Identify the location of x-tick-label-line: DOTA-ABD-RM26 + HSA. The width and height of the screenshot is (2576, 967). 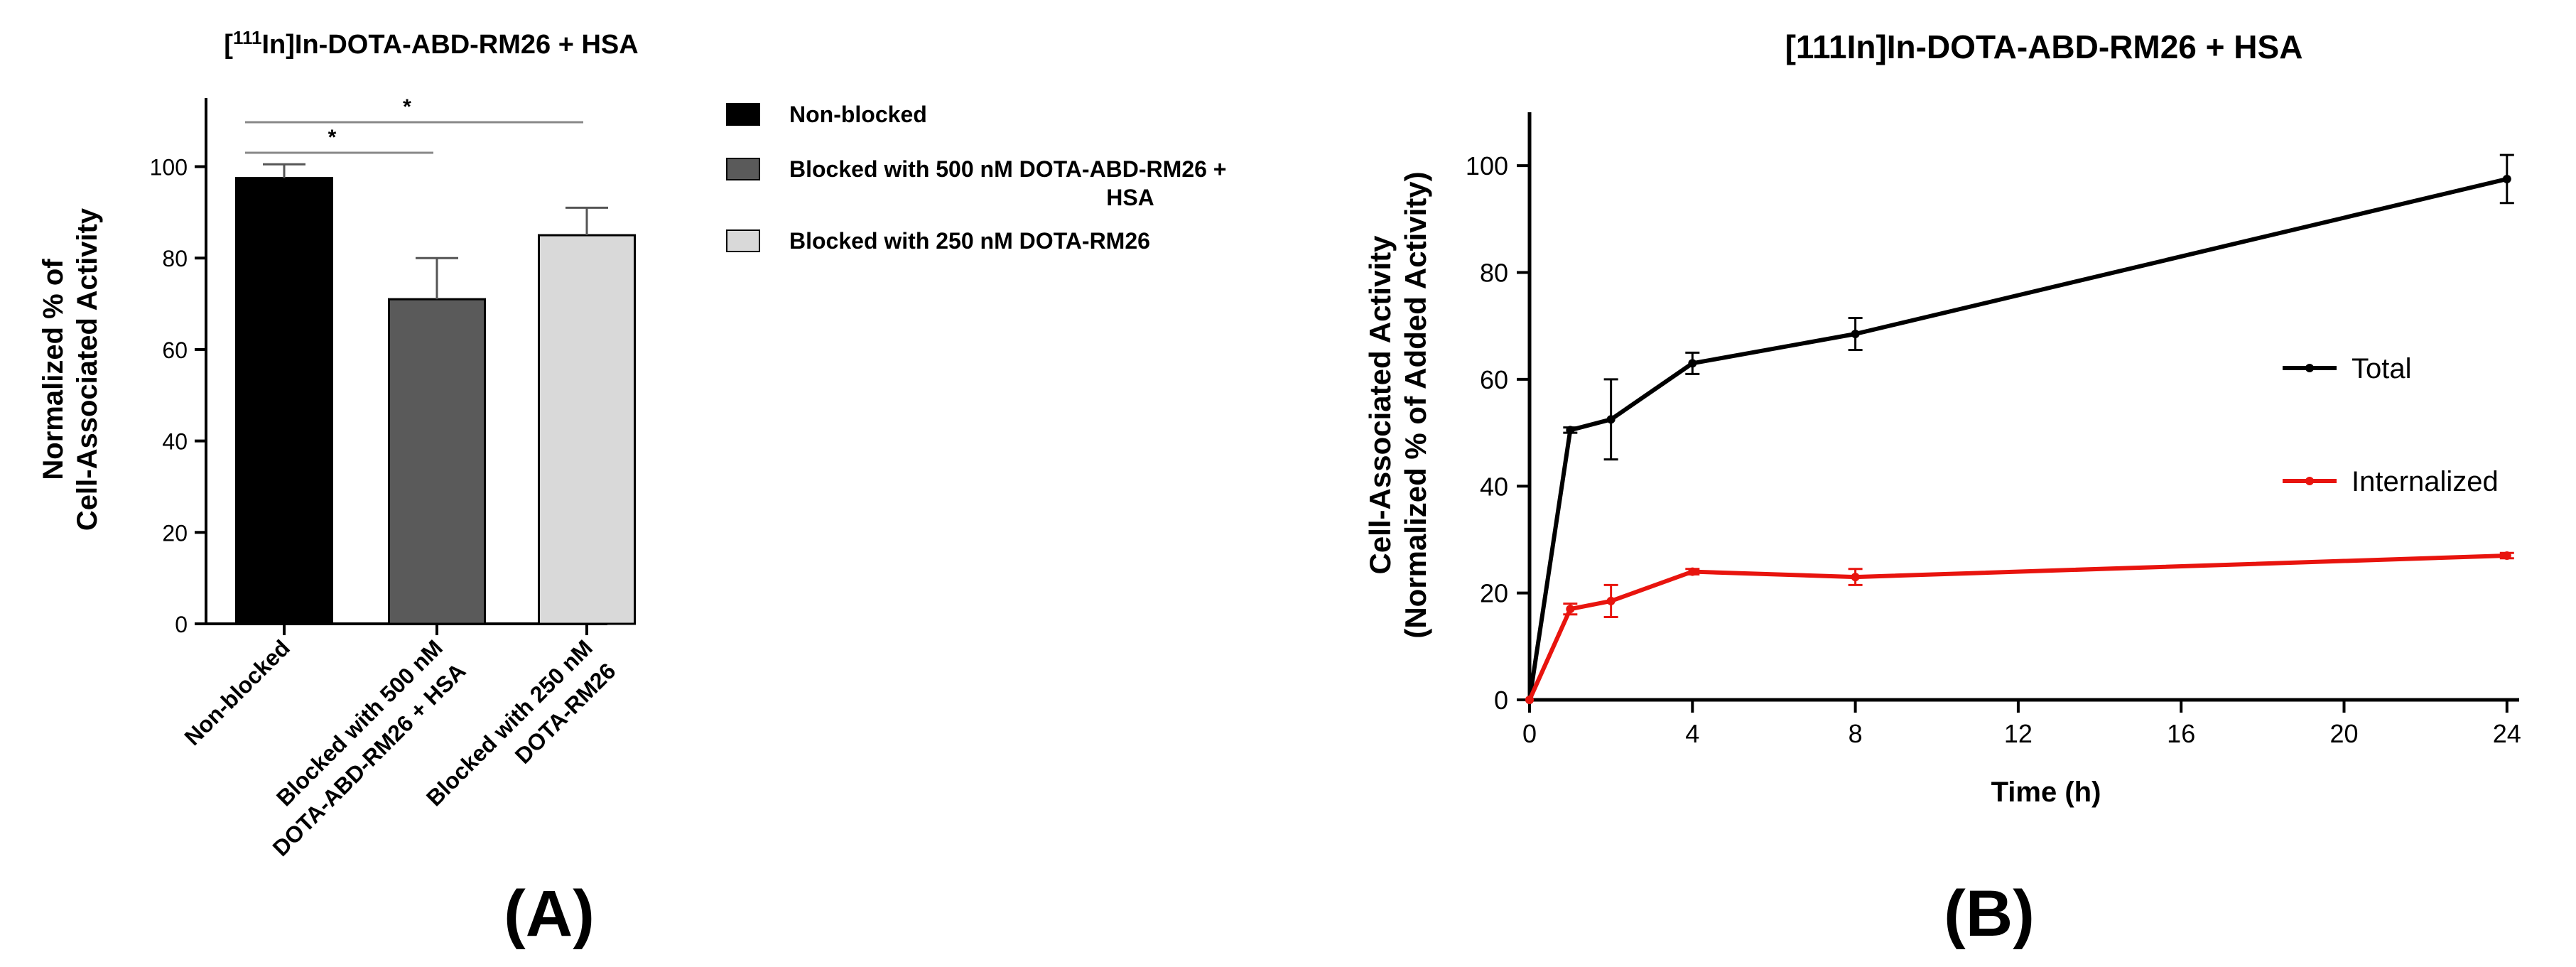
(369, 759).